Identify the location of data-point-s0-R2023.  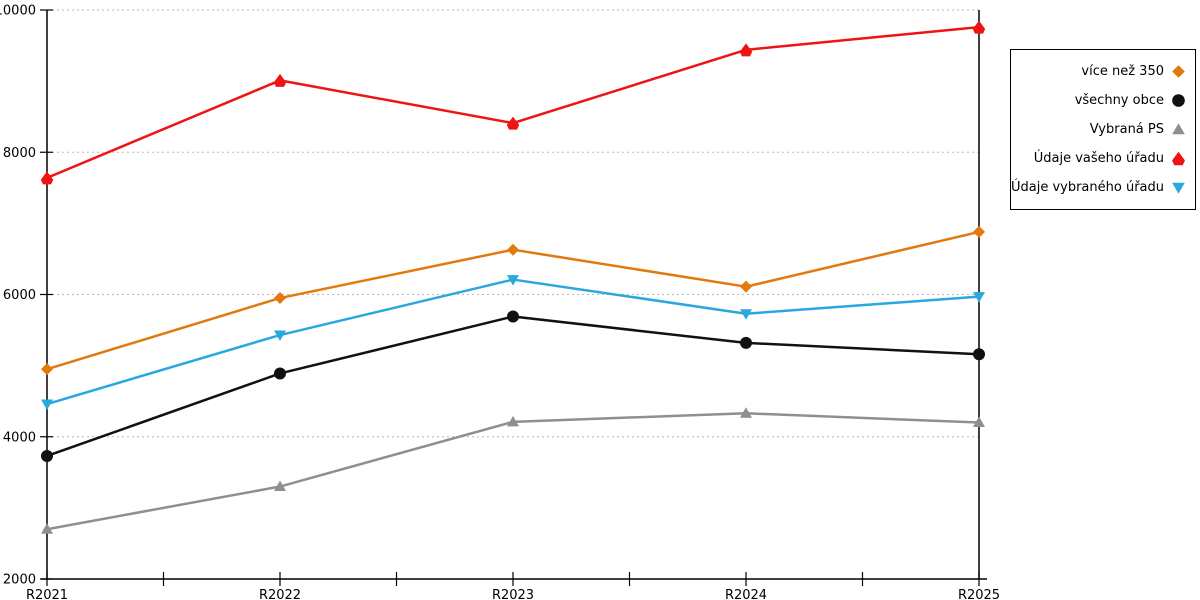
(513, 249).